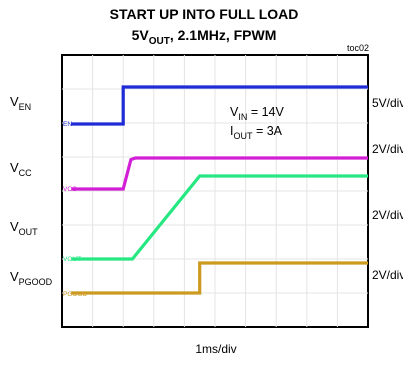 This screenshot has width=403, height=365. What do you see at coordinates (20, 103) in the screenshot?
I see `channel-label-en: VEN` at bounding box center [20, 103].